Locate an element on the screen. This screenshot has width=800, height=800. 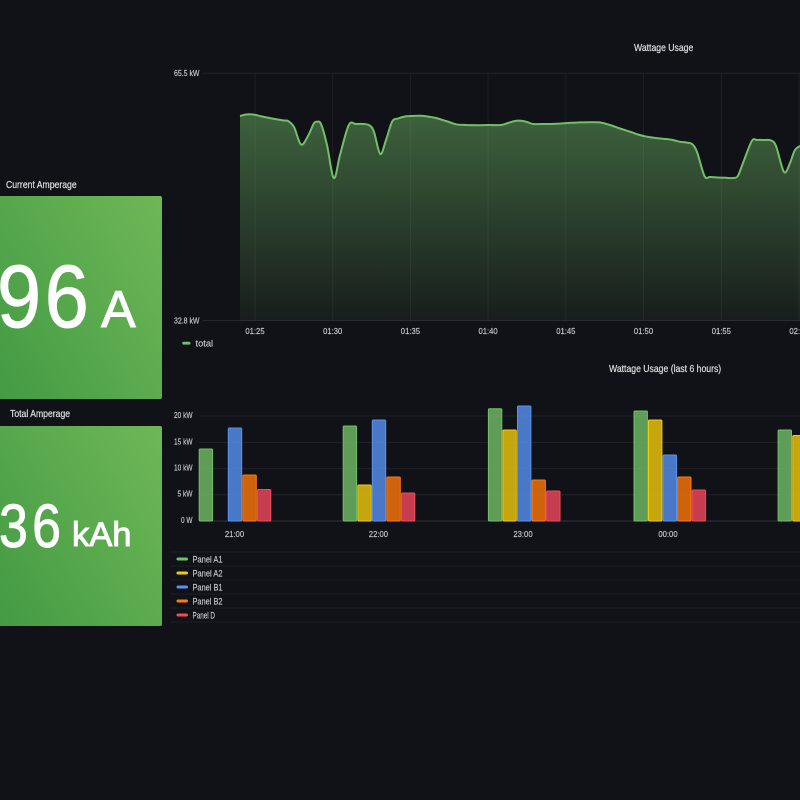
svg-text: 65.5 kW is located at coordinates (187, 73).